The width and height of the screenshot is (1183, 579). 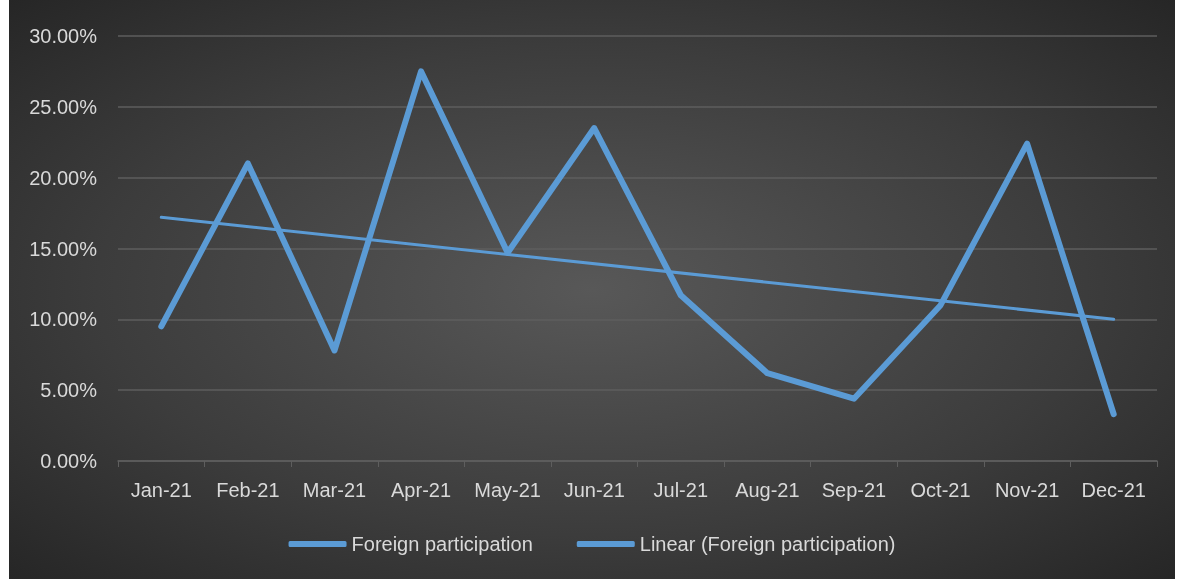 What do you see at coordinates (63, 177) in the screenshot?
I see `y-tick-label: 20.00%` at bounding box center [63, 177].